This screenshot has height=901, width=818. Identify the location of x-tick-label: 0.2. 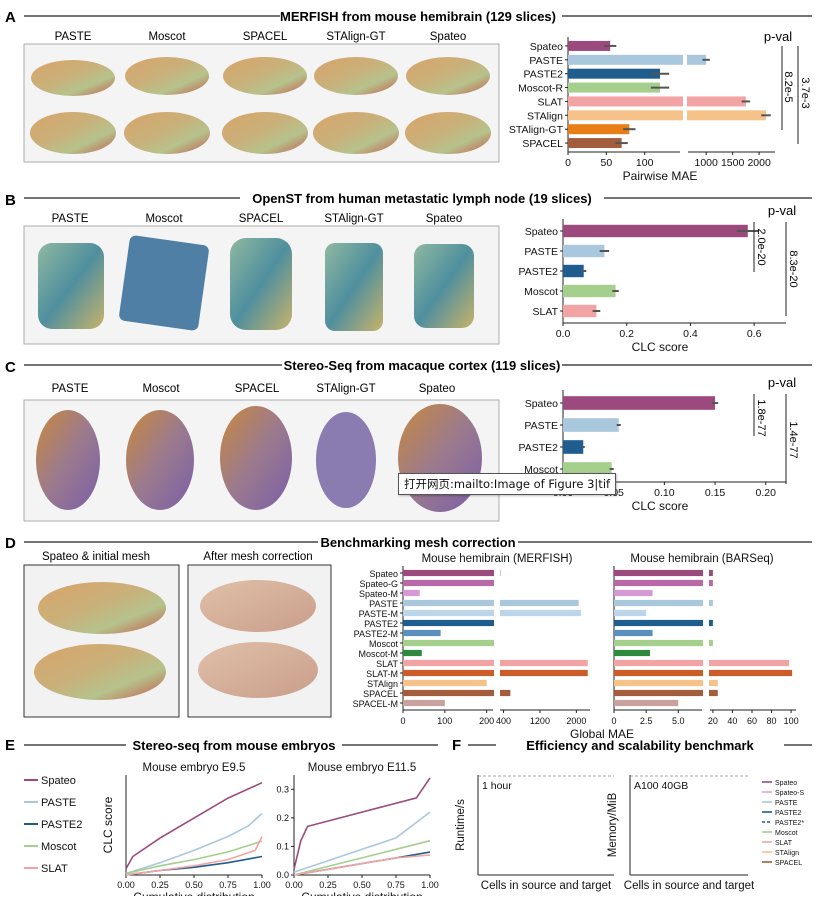
(626, 334).